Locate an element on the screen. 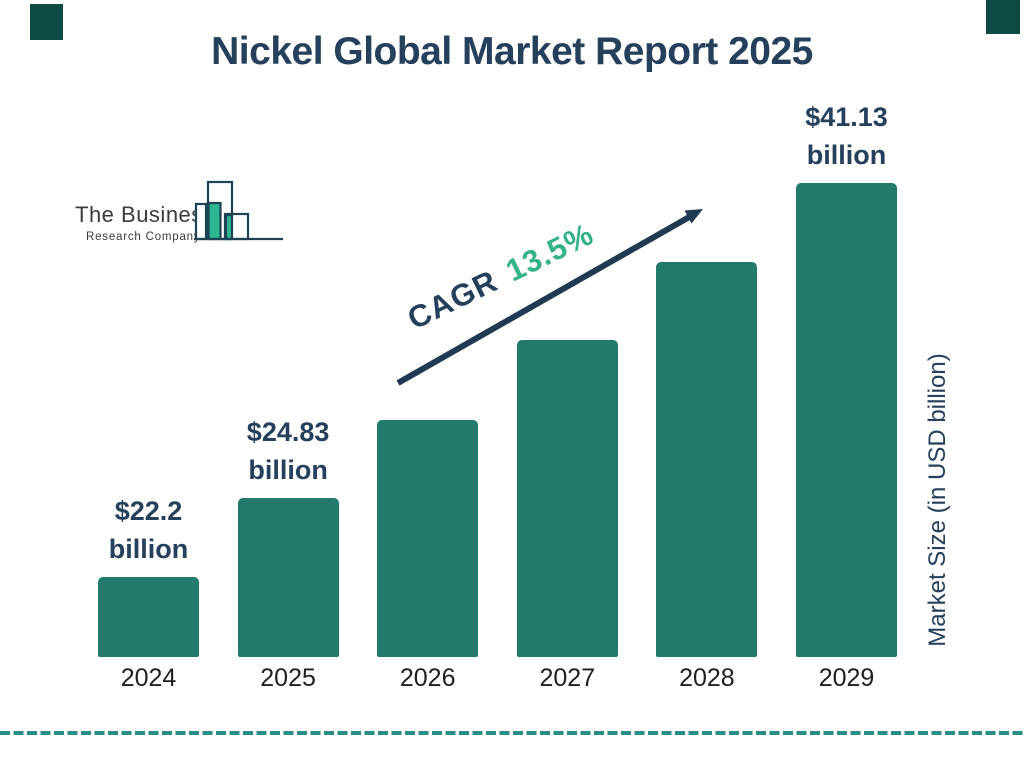 The image size is (1024, 768). bar-column-2024: $22.2 billion 2024 is located at coordinates (148, 592).